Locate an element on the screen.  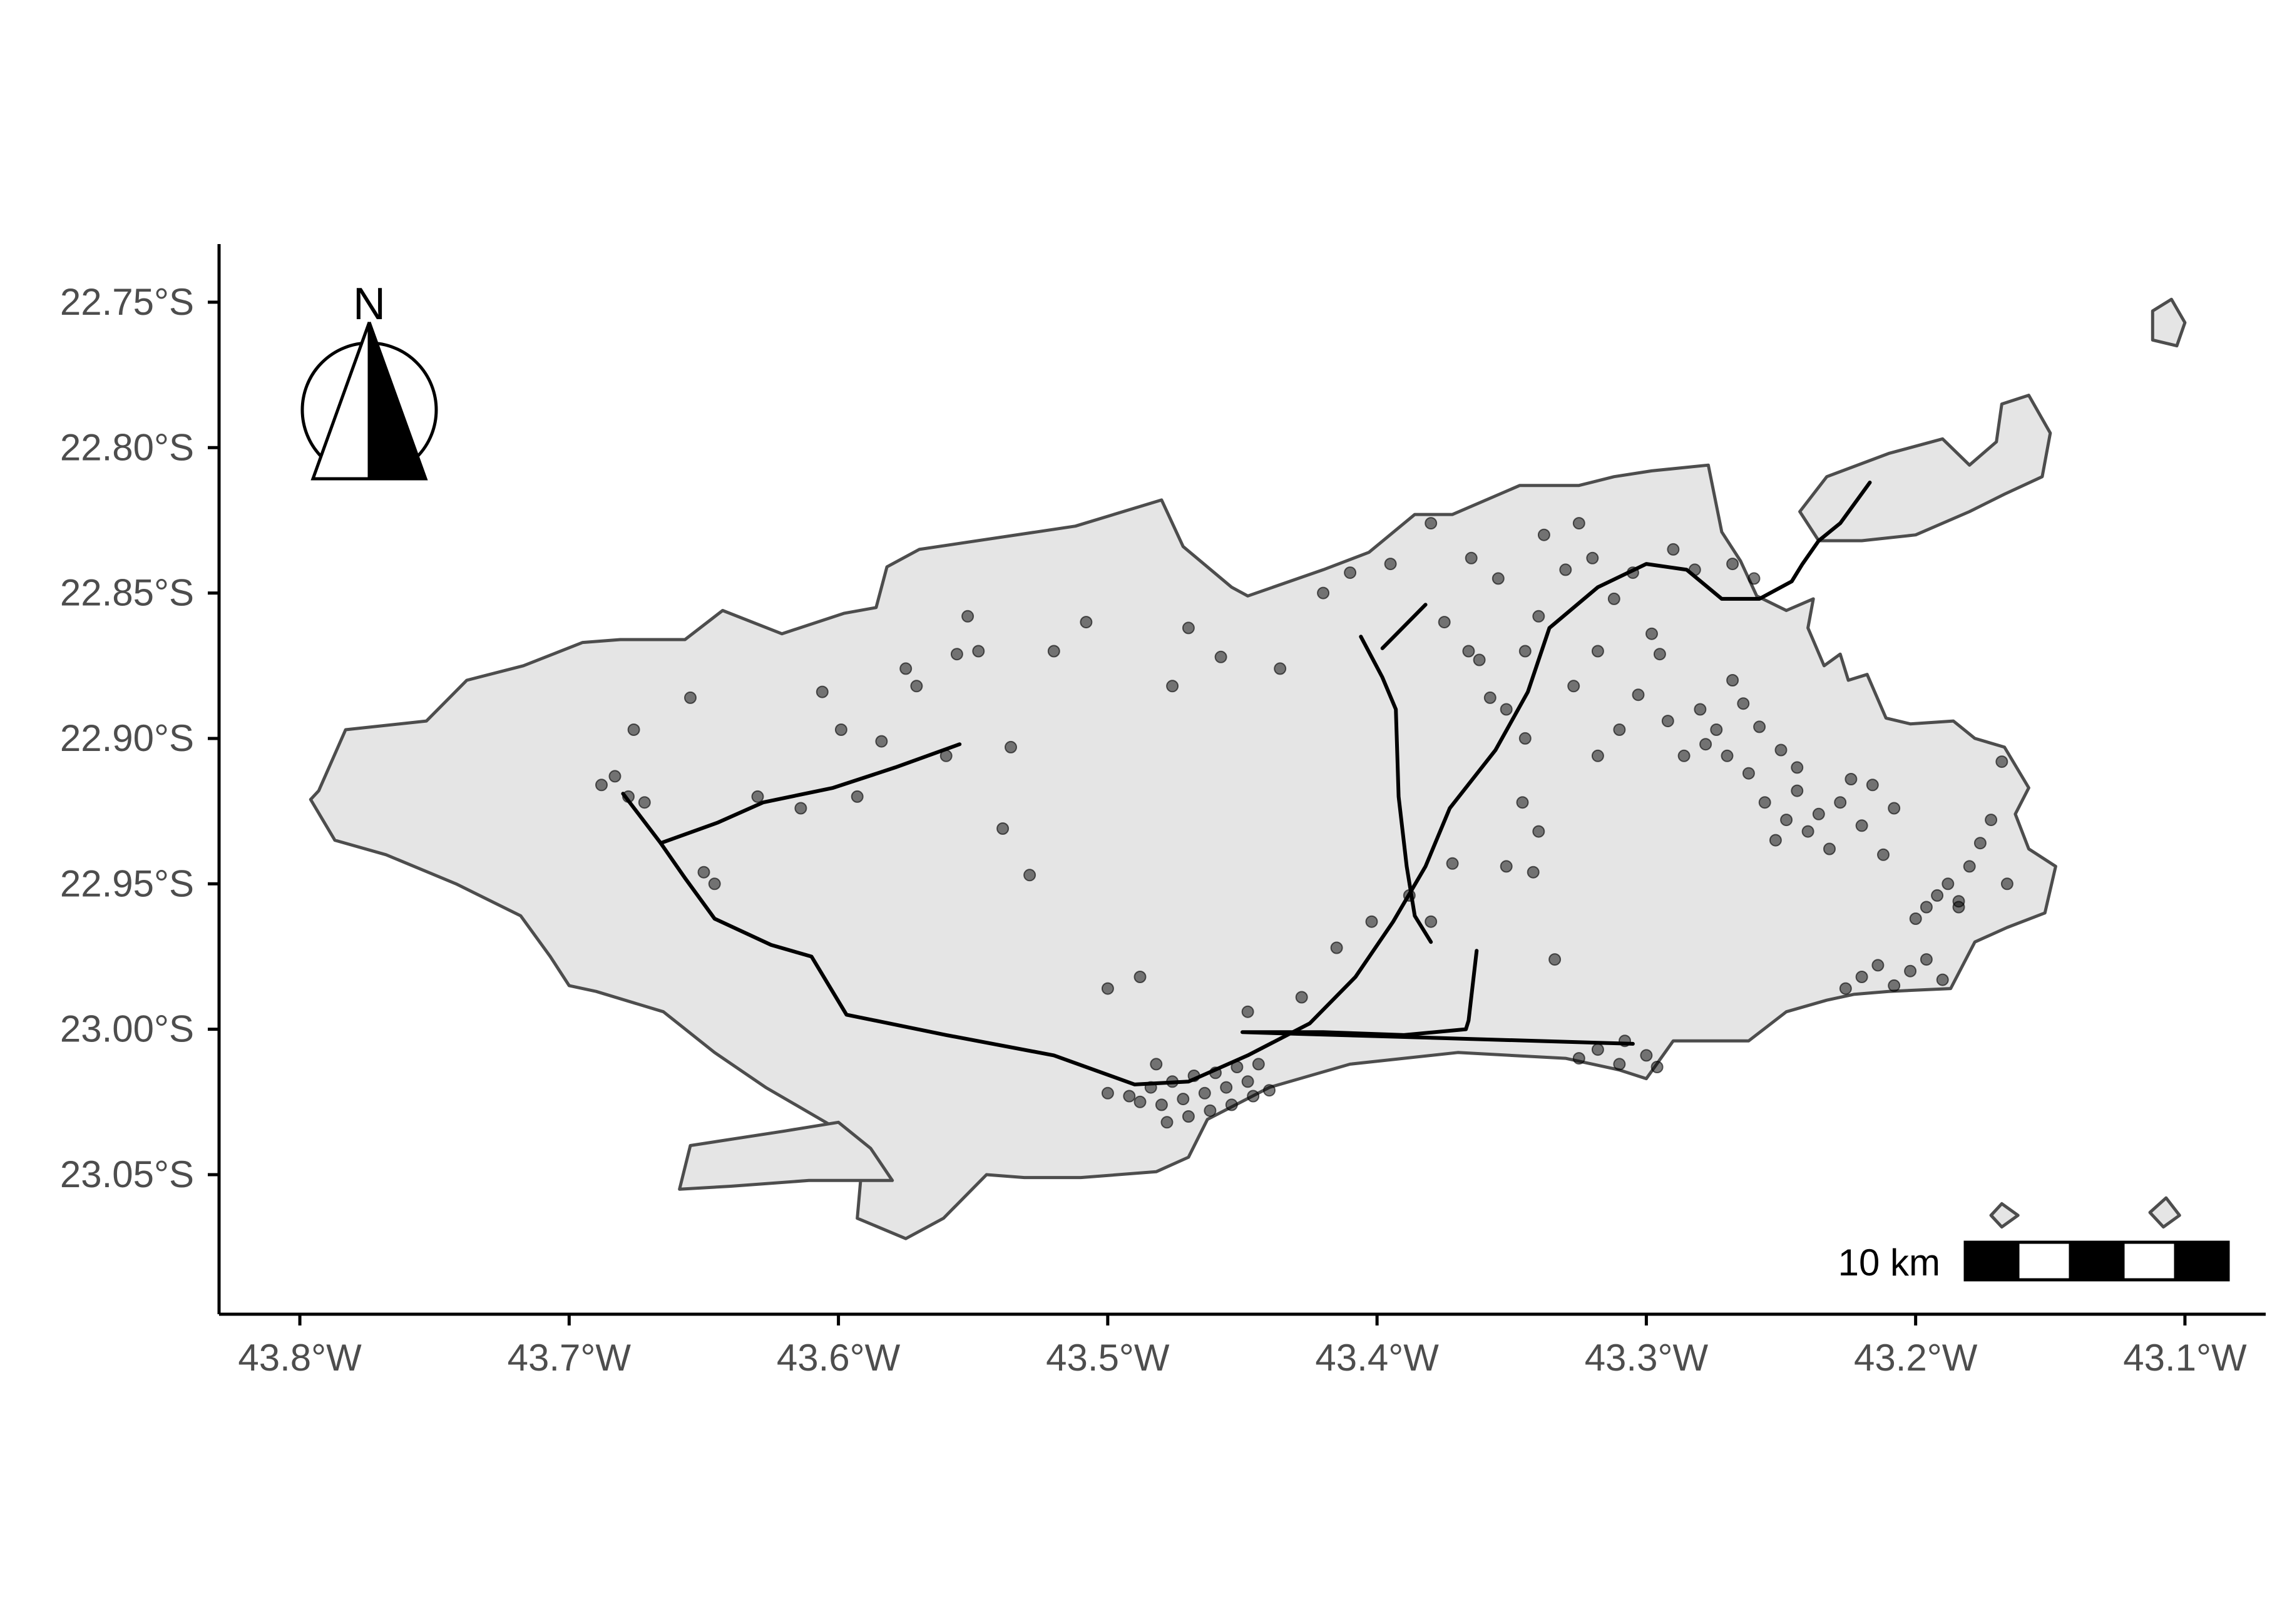
north-arrow-letter: N is located at coordinates (369, 304).